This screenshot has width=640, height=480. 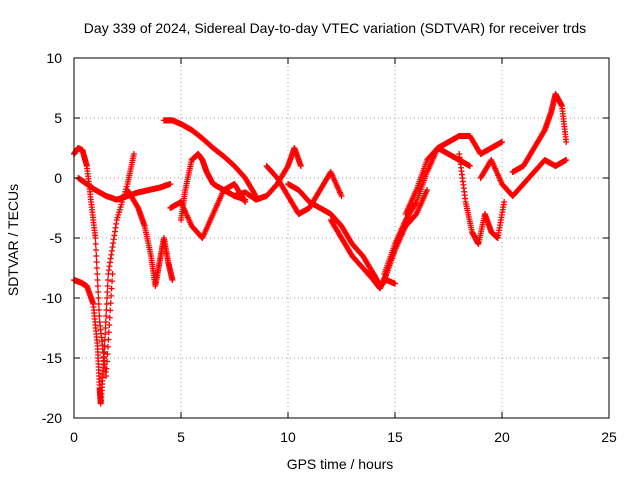 I want to click on y-tick-label: 5, so click(x=58, y=118).